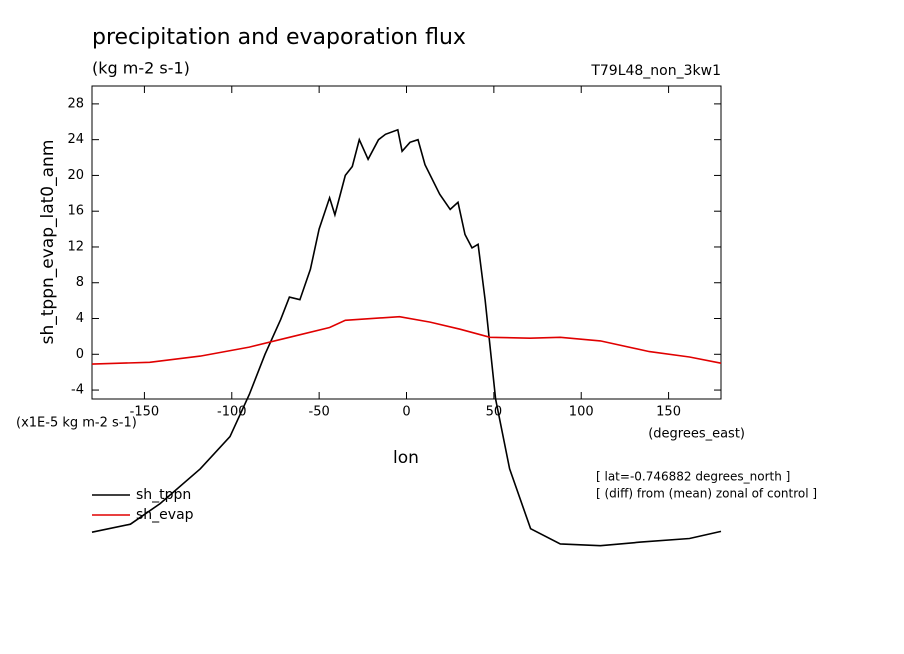  Describe the element at coordinates (75, 211) in the screenshot. I see `y-tick-label: 16` at that location.